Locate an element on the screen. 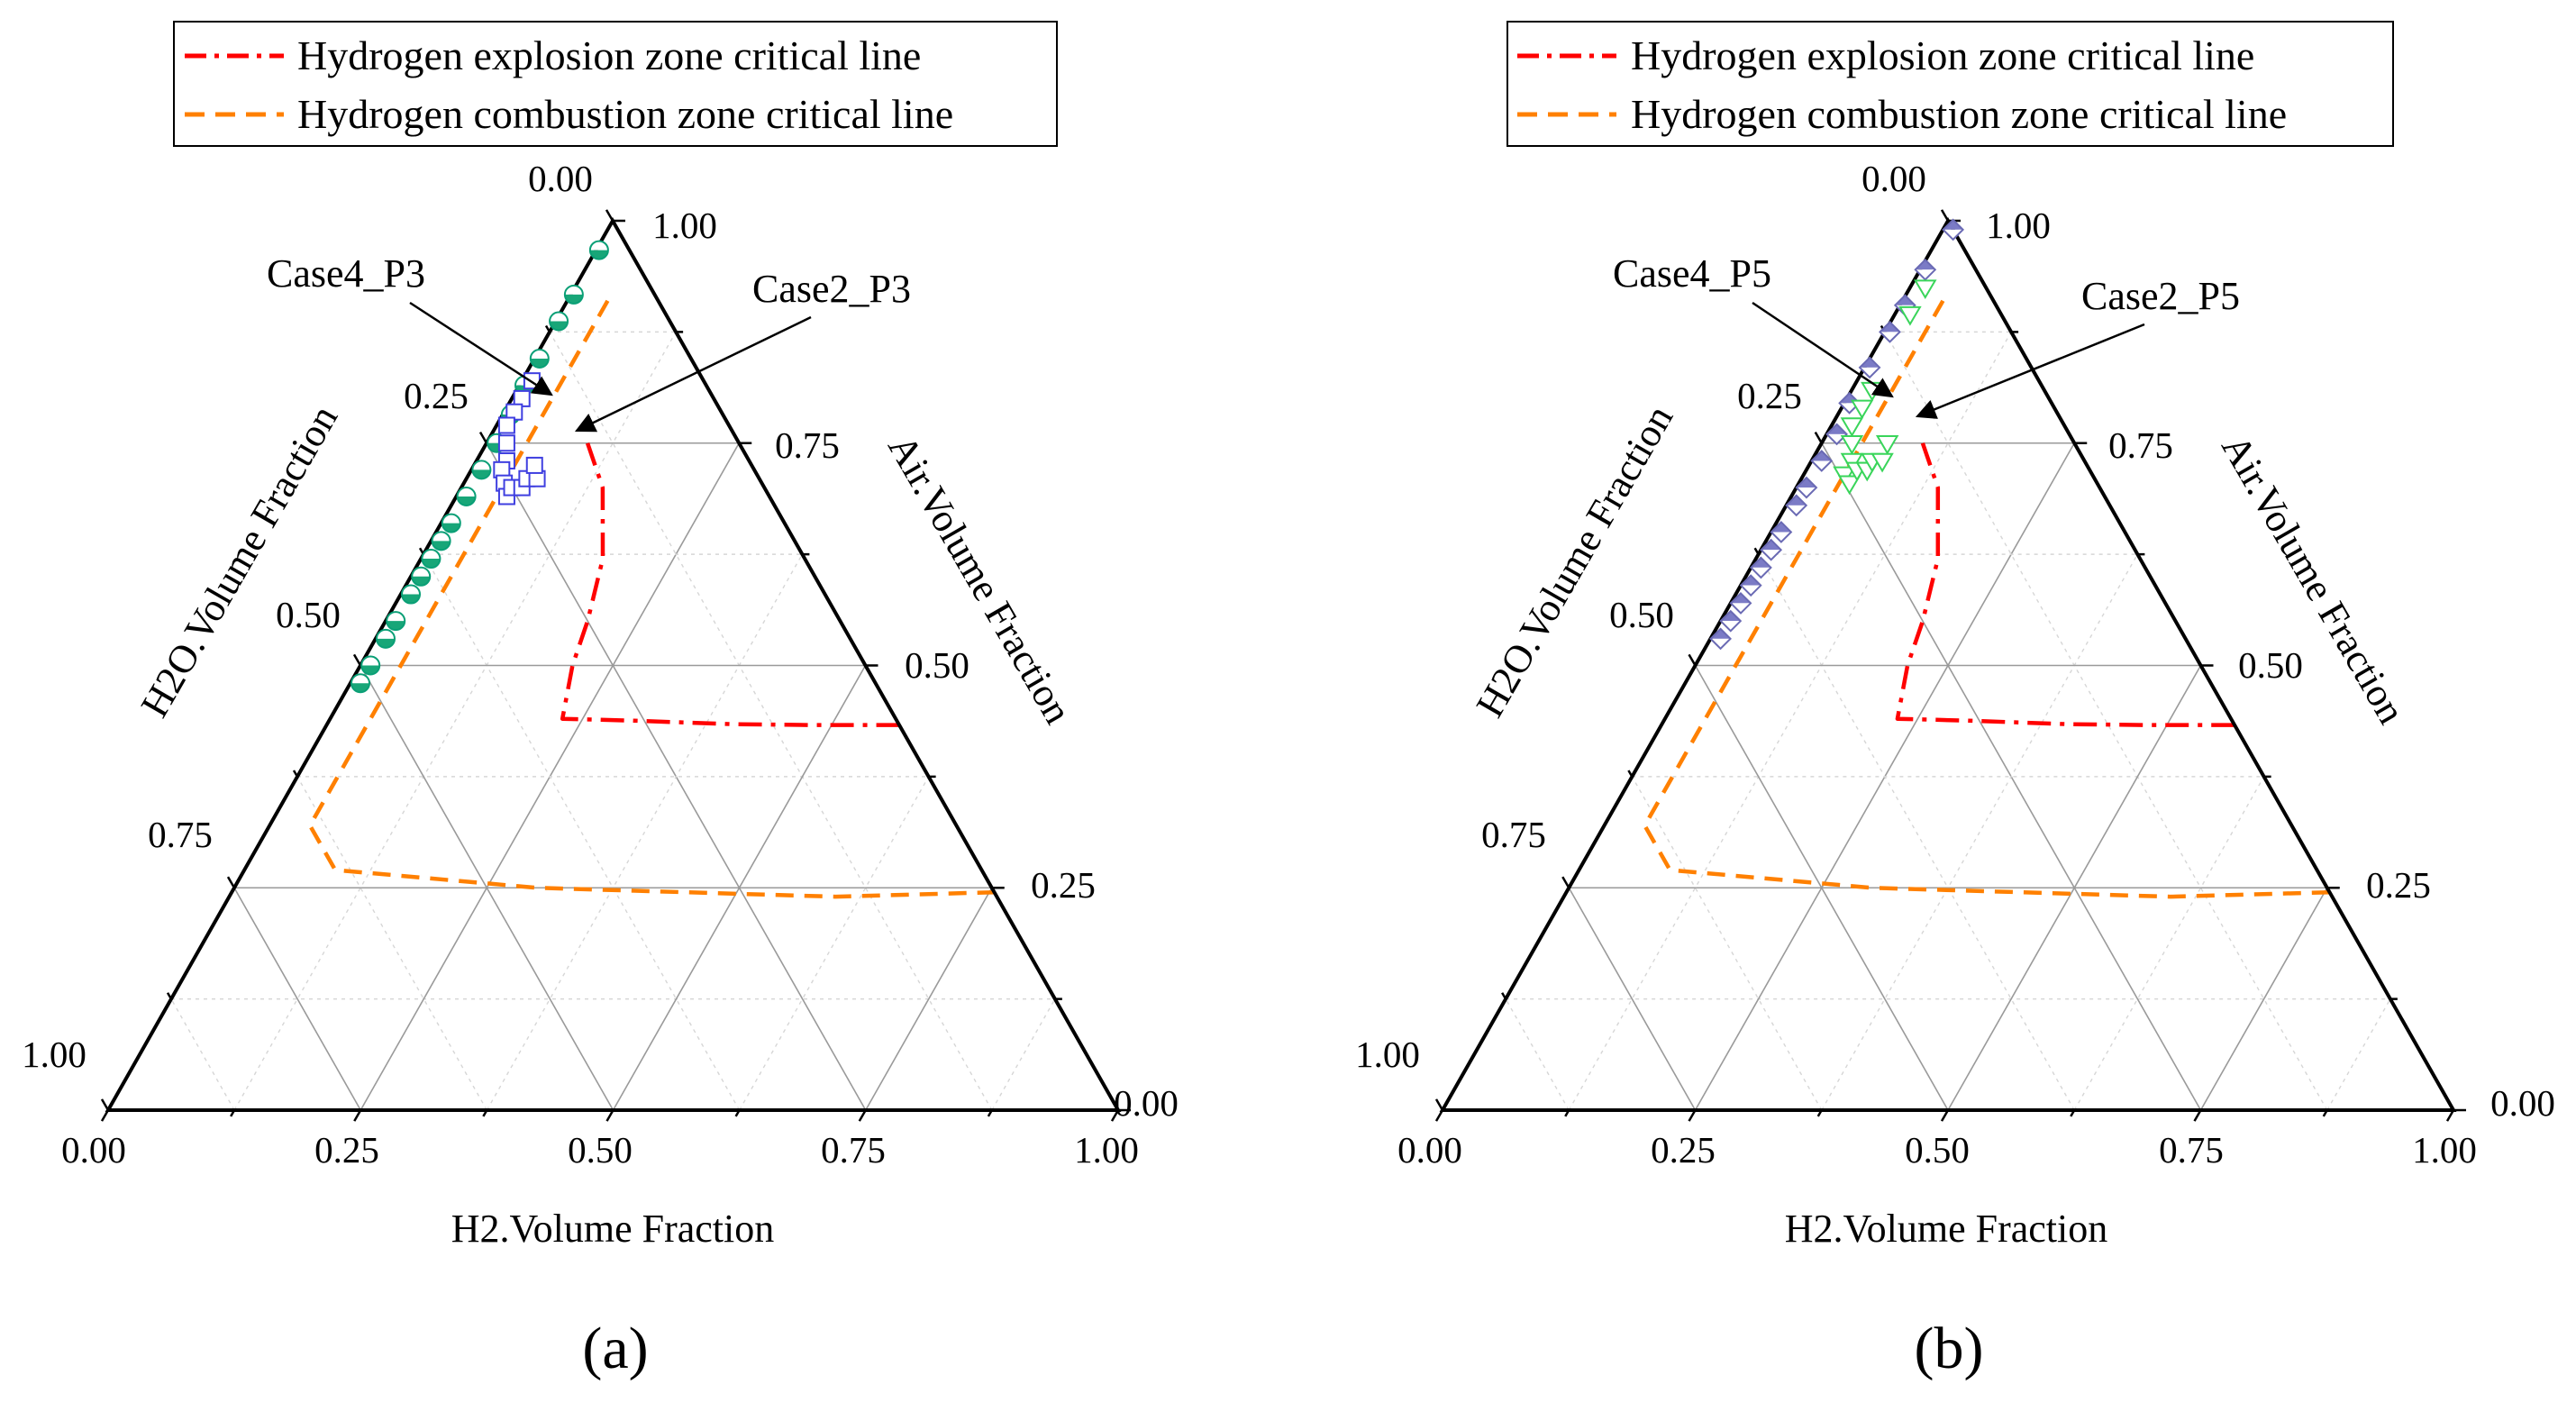 The image size is (2576, 1403). panel-a-grid-h2-major is located at coordinates (929, 999).